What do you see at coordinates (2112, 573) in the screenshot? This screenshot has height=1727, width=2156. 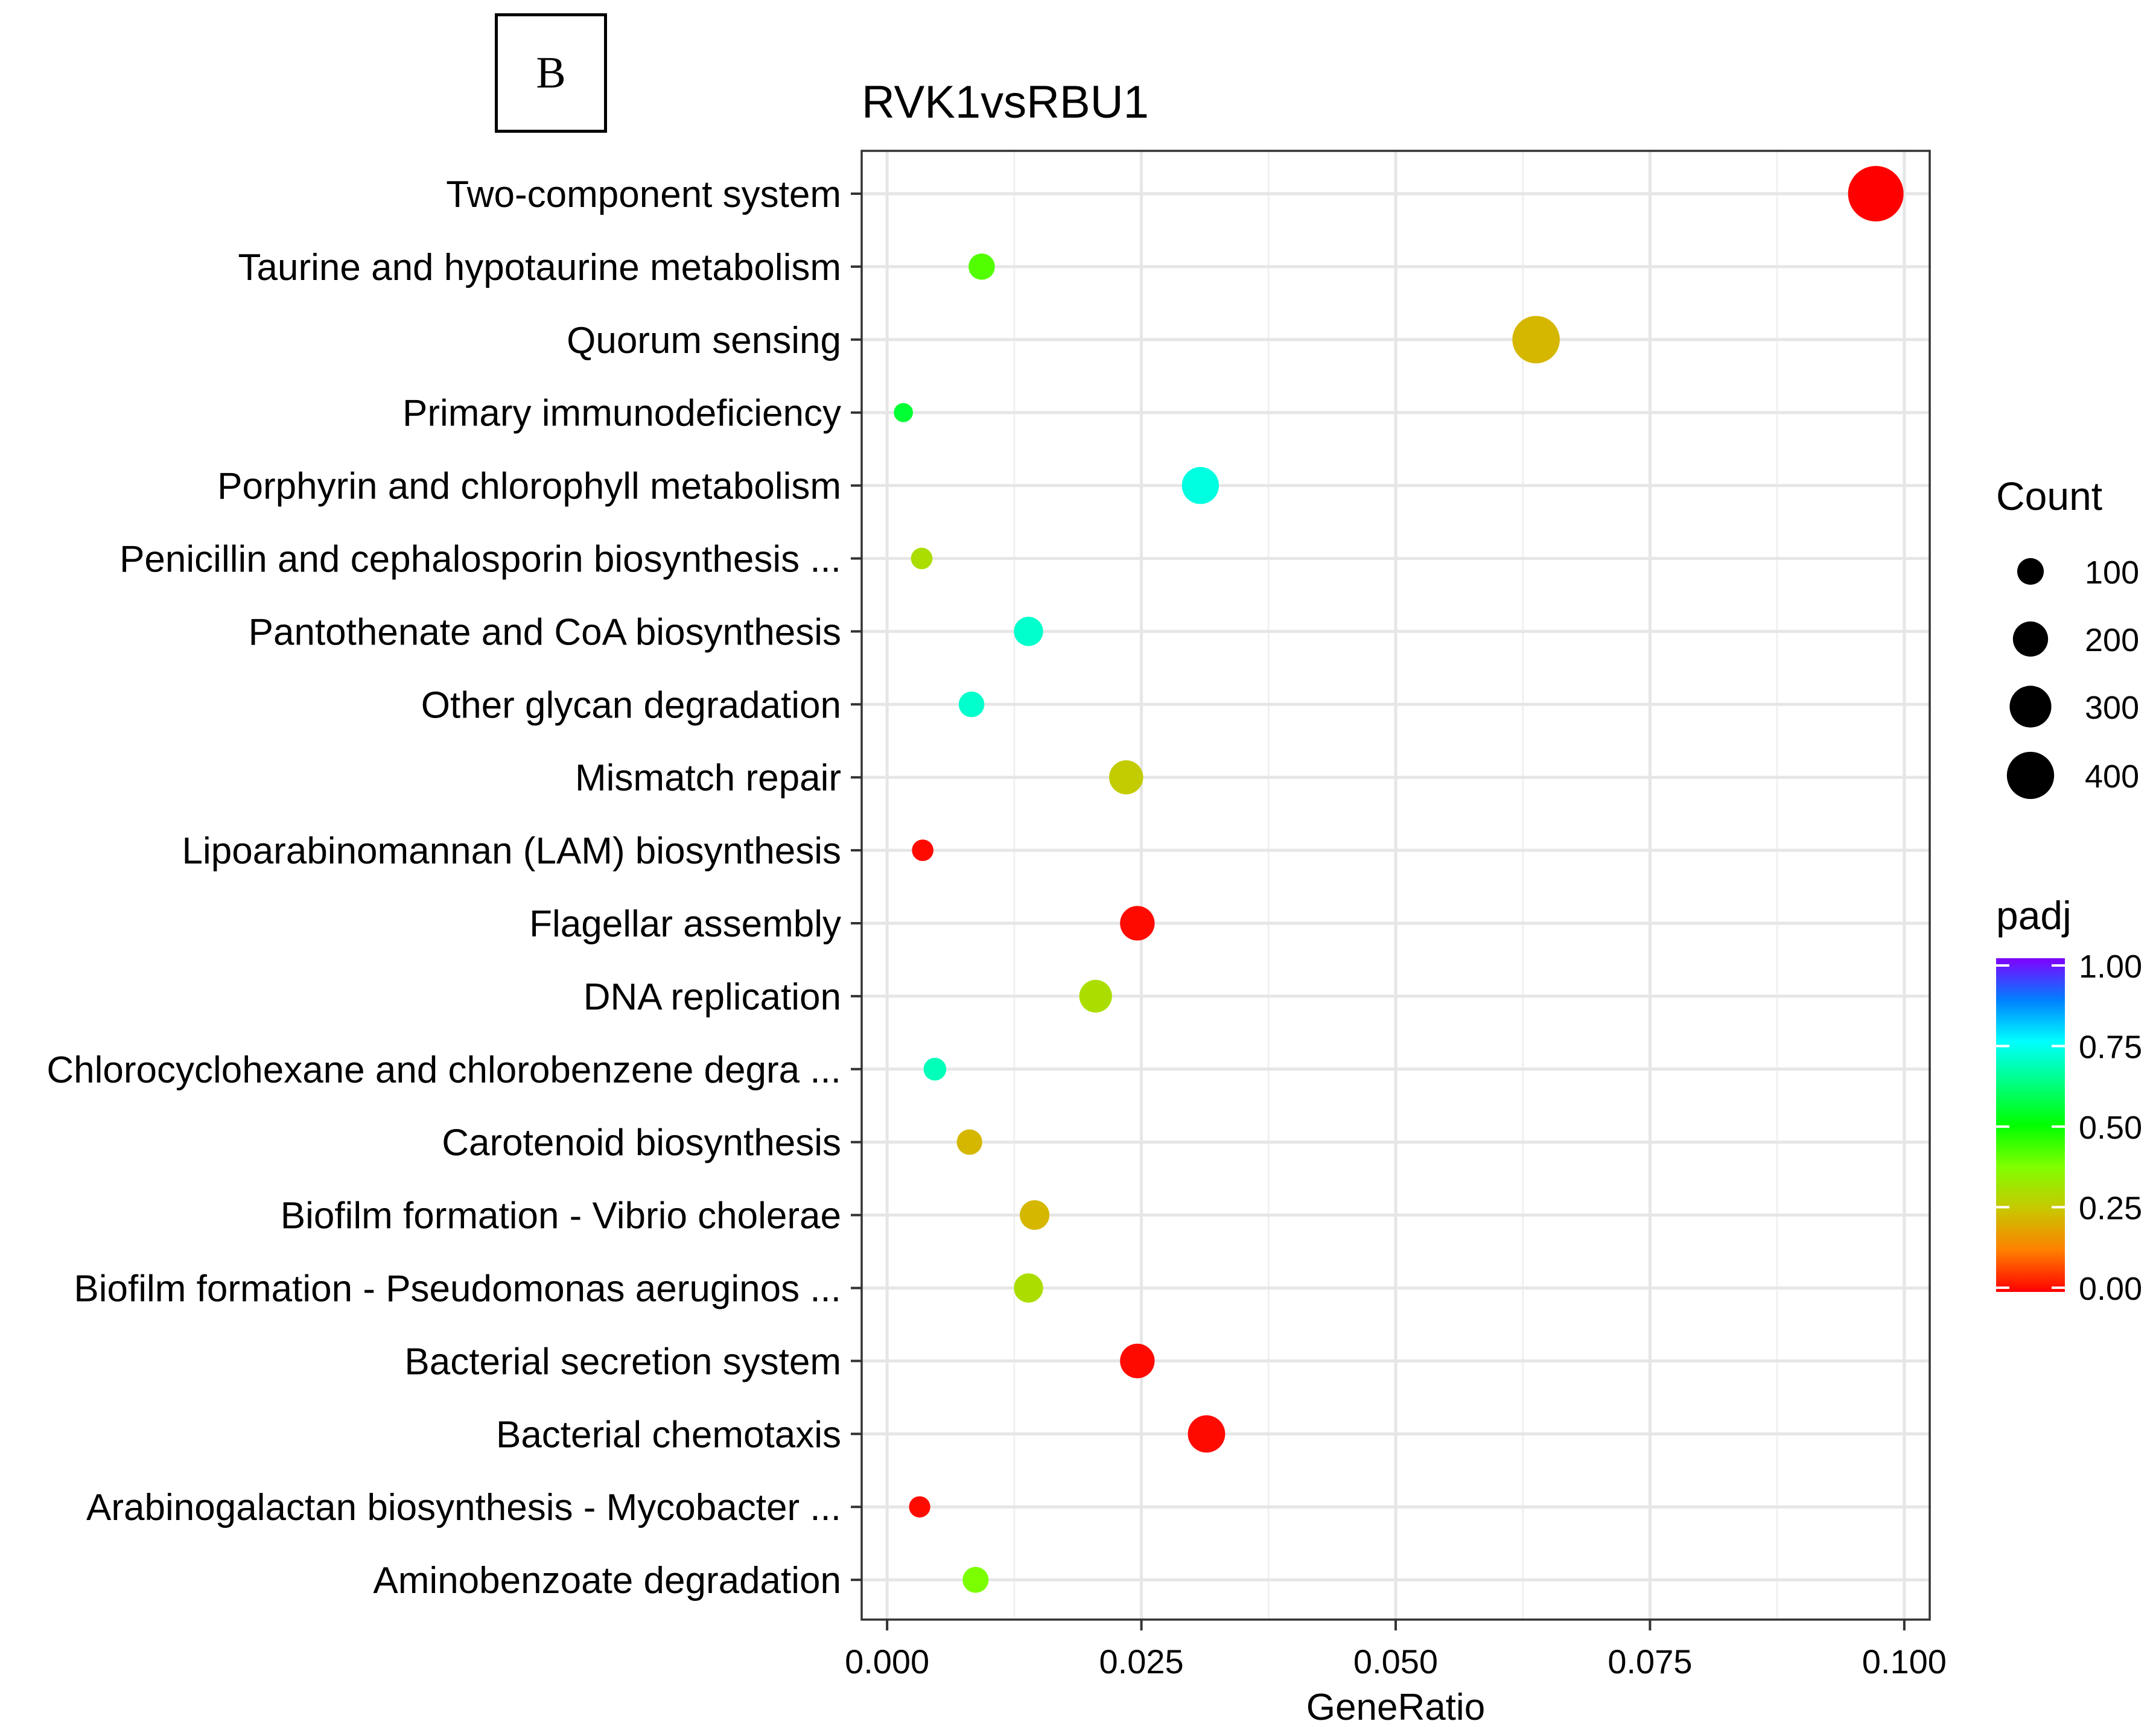 I see `count-legend-label: 100` at bounding box center [2112, 573].